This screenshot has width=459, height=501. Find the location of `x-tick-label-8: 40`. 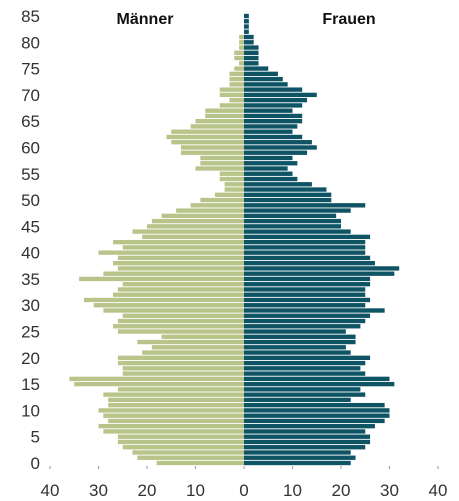

x-tick-label-8: 40 is located at coordinates (438, 490).